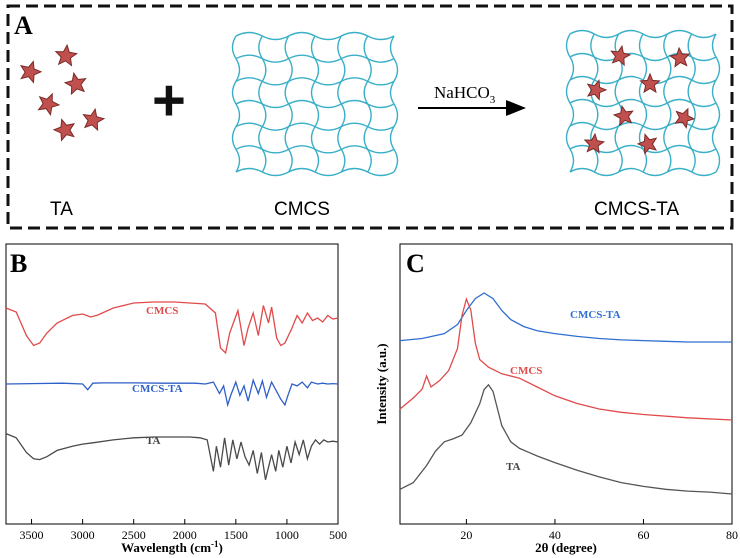 This screenshot has width=740, height=558. What do you see at coordinates (415, 263) in the screenshot?
I see `panel-c-letter: C` at bounding box center [415, 263].